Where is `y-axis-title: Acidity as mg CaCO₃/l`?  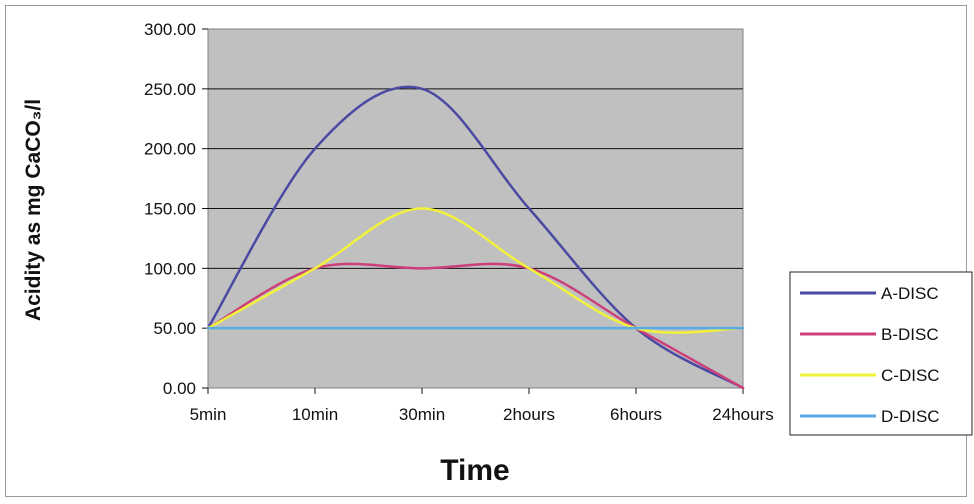 y-axis-title: Acidity as mg CaCO₃/l is located at coordinates (33, 210).